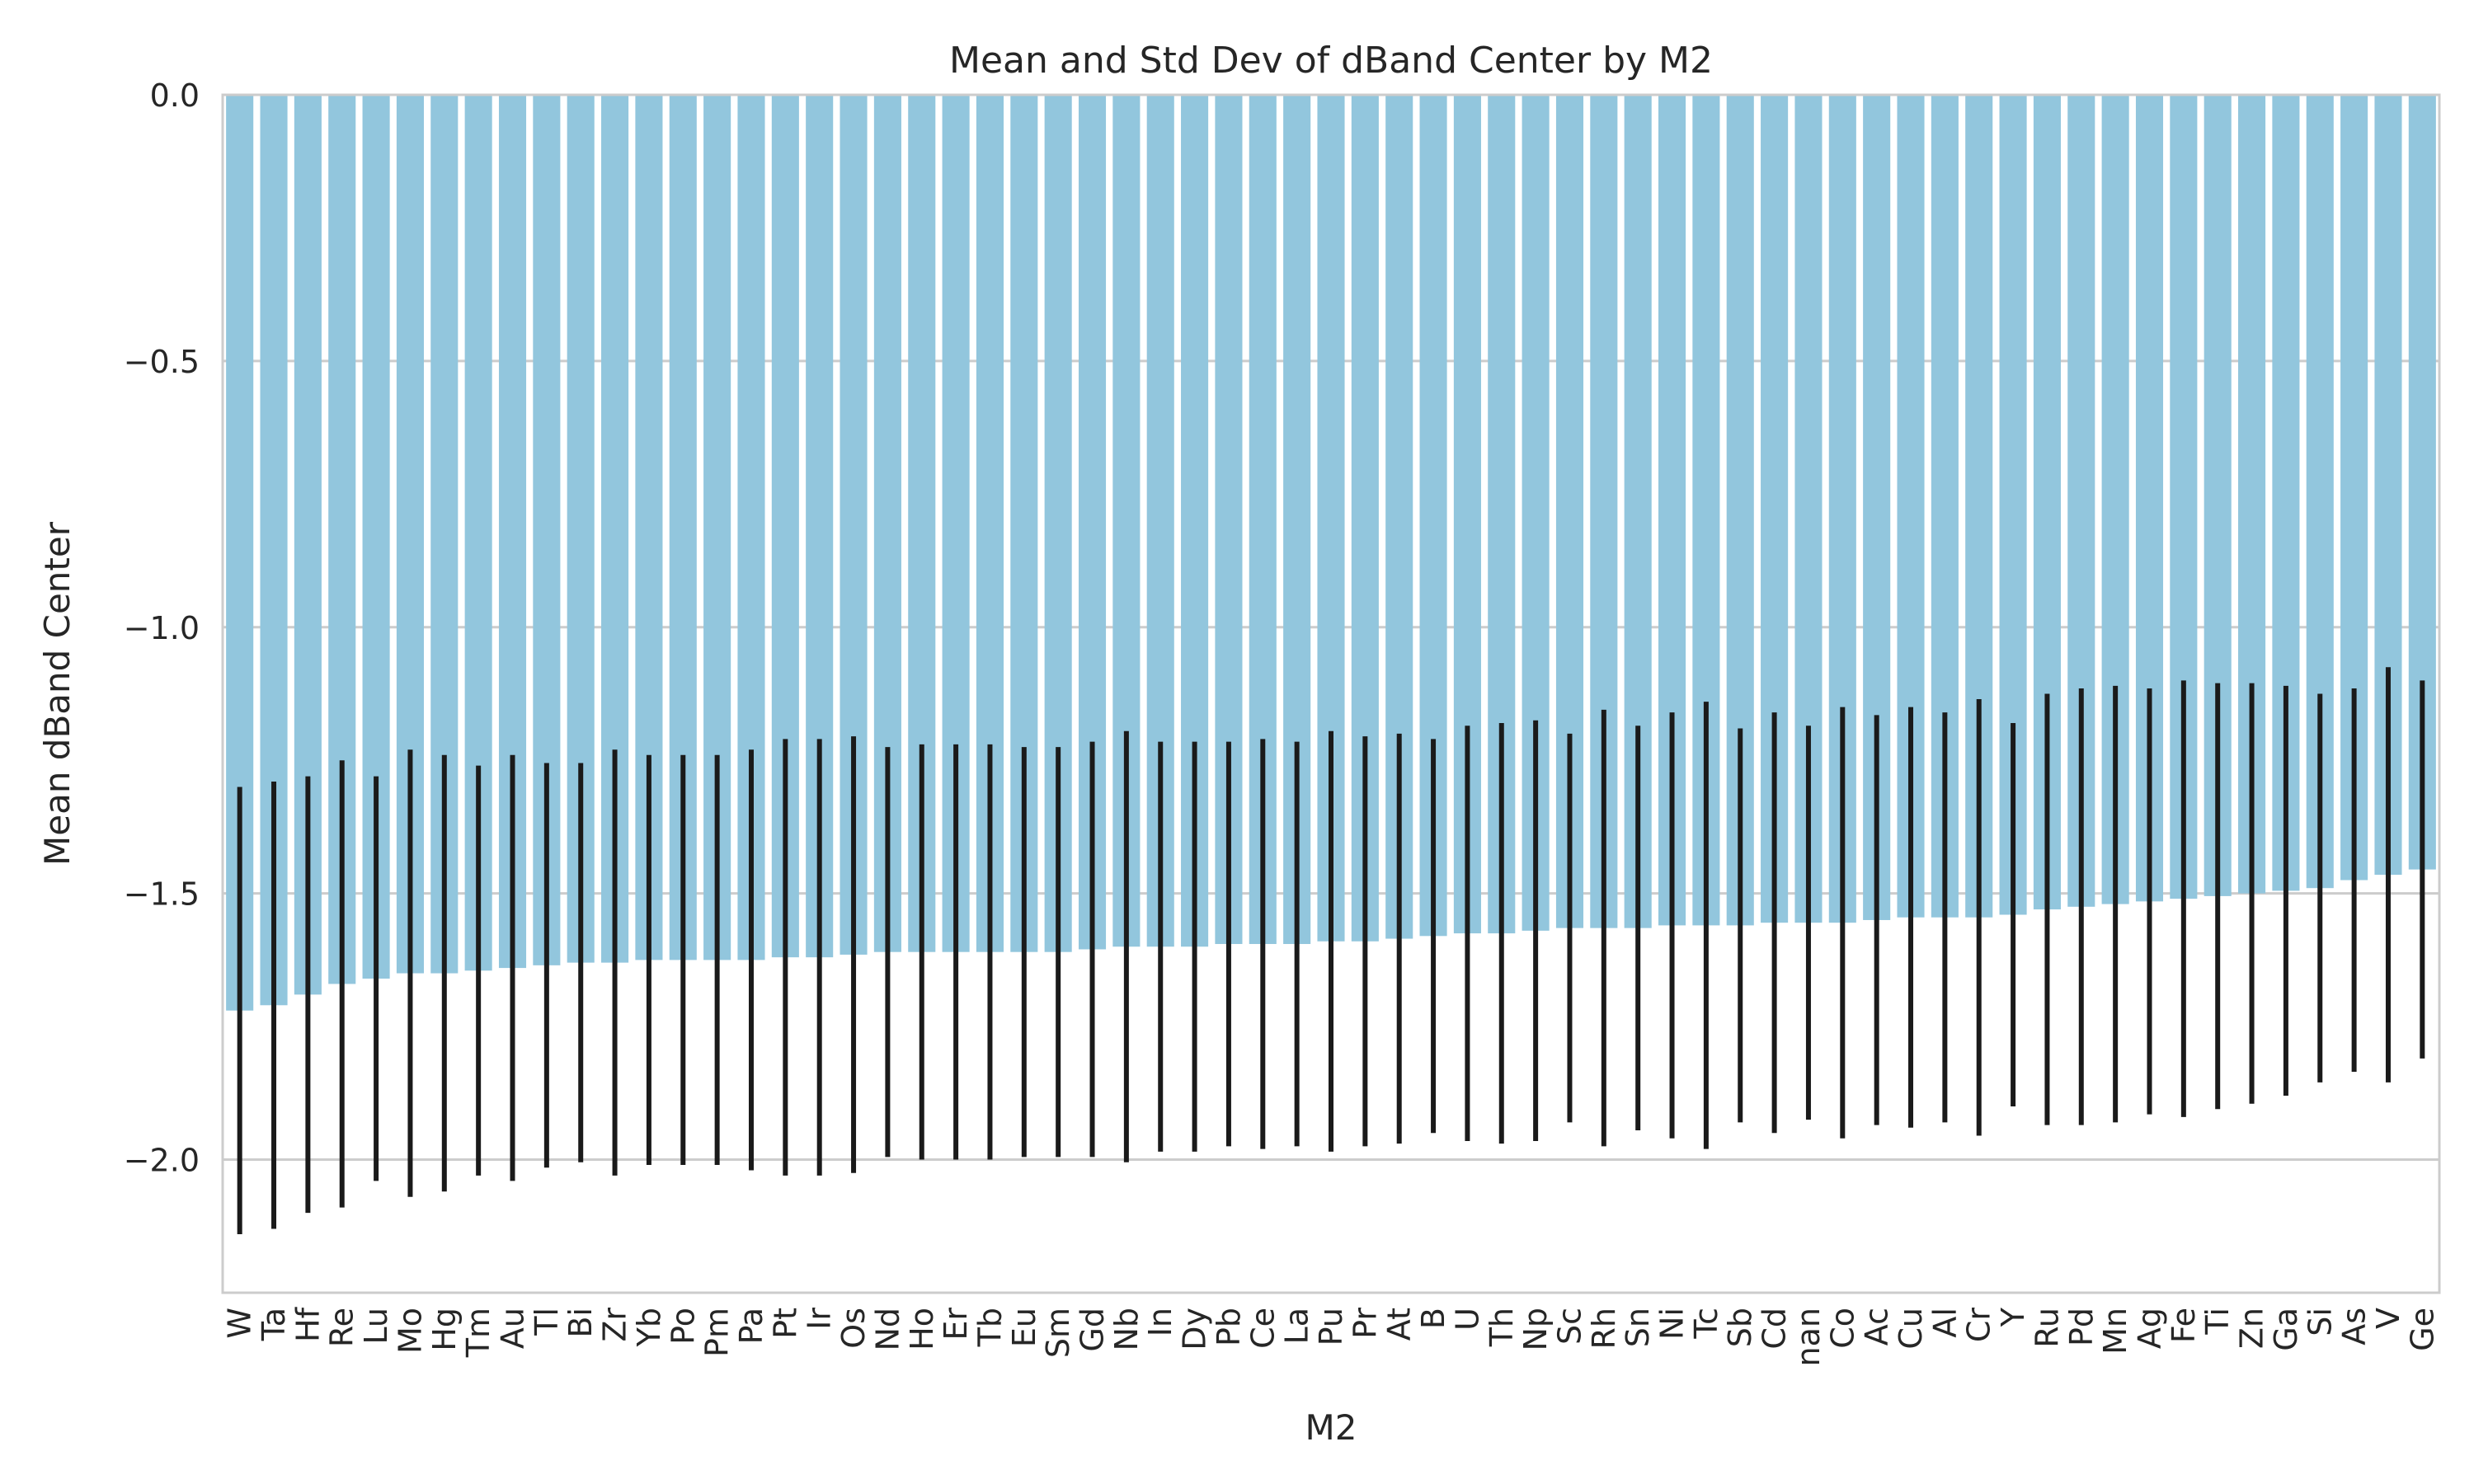 This screenshot has height=1484, width=2474. Describe the element at coordinates (1058, 1333) in the screenshot. I see `x-tick-label: Sm` at that location.